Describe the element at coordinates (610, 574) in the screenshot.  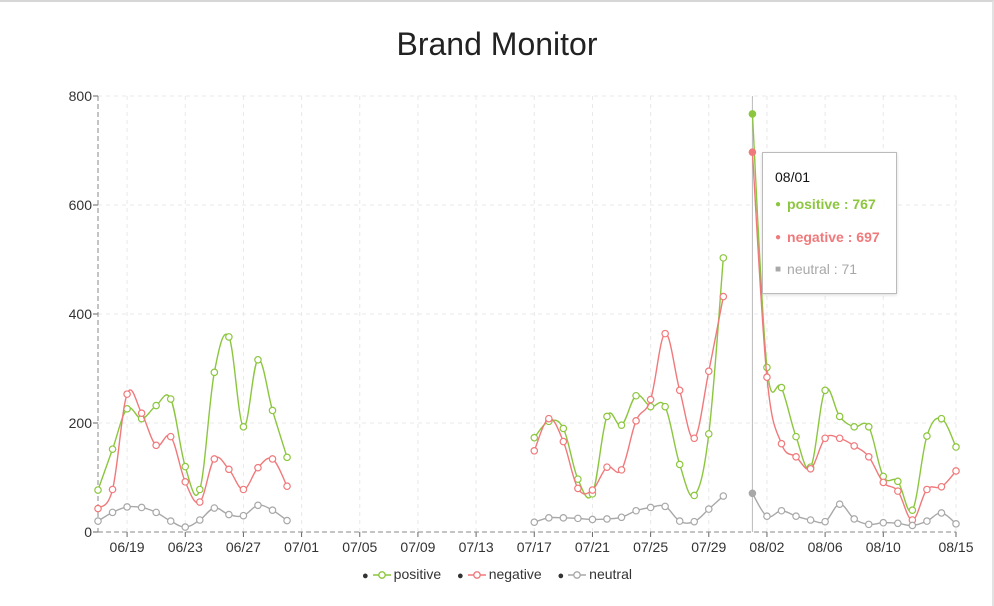
I see `legend-label-neutral: neutral` at that location.